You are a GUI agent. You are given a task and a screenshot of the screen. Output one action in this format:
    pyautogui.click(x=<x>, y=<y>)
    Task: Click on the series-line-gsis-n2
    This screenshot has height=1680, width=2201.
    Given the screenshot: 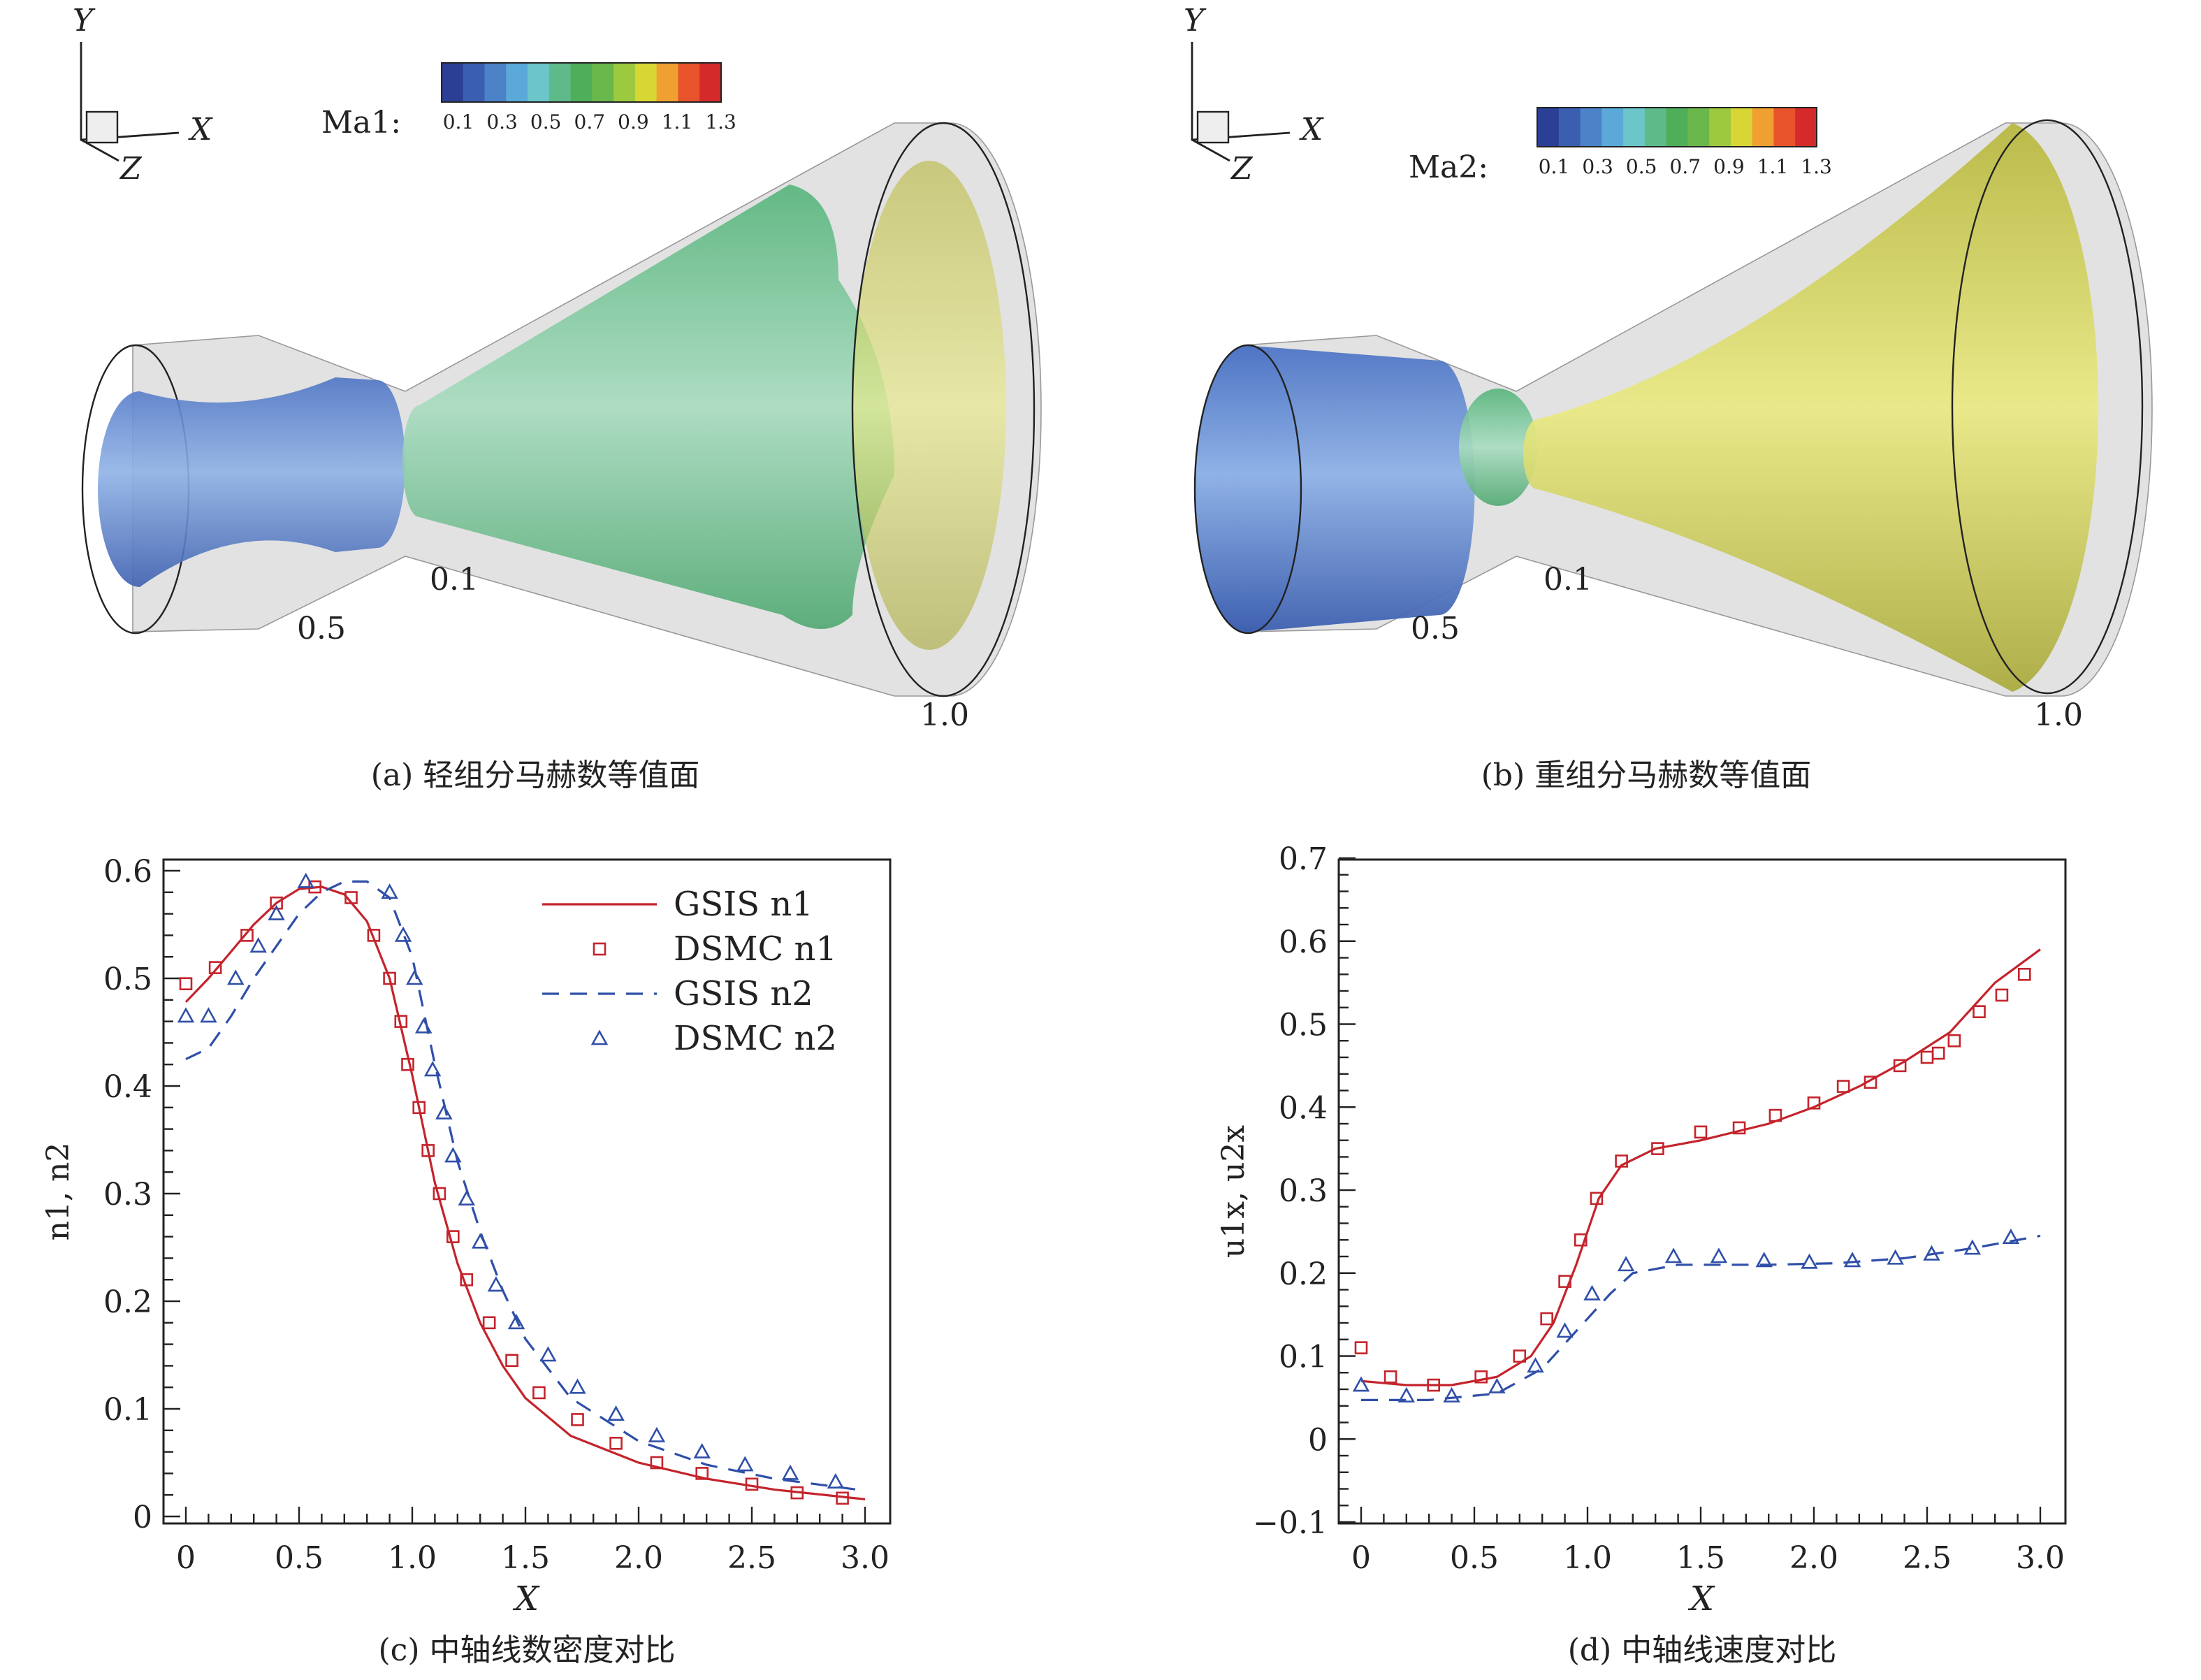 What is the action you would take?
    pyautogui.click(x=525, y=1186)
    